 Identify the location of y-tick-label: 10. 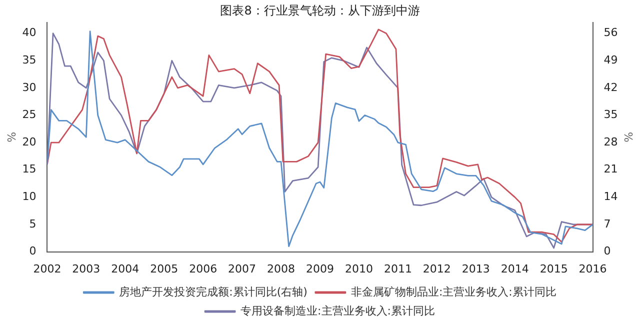
(29, 197).